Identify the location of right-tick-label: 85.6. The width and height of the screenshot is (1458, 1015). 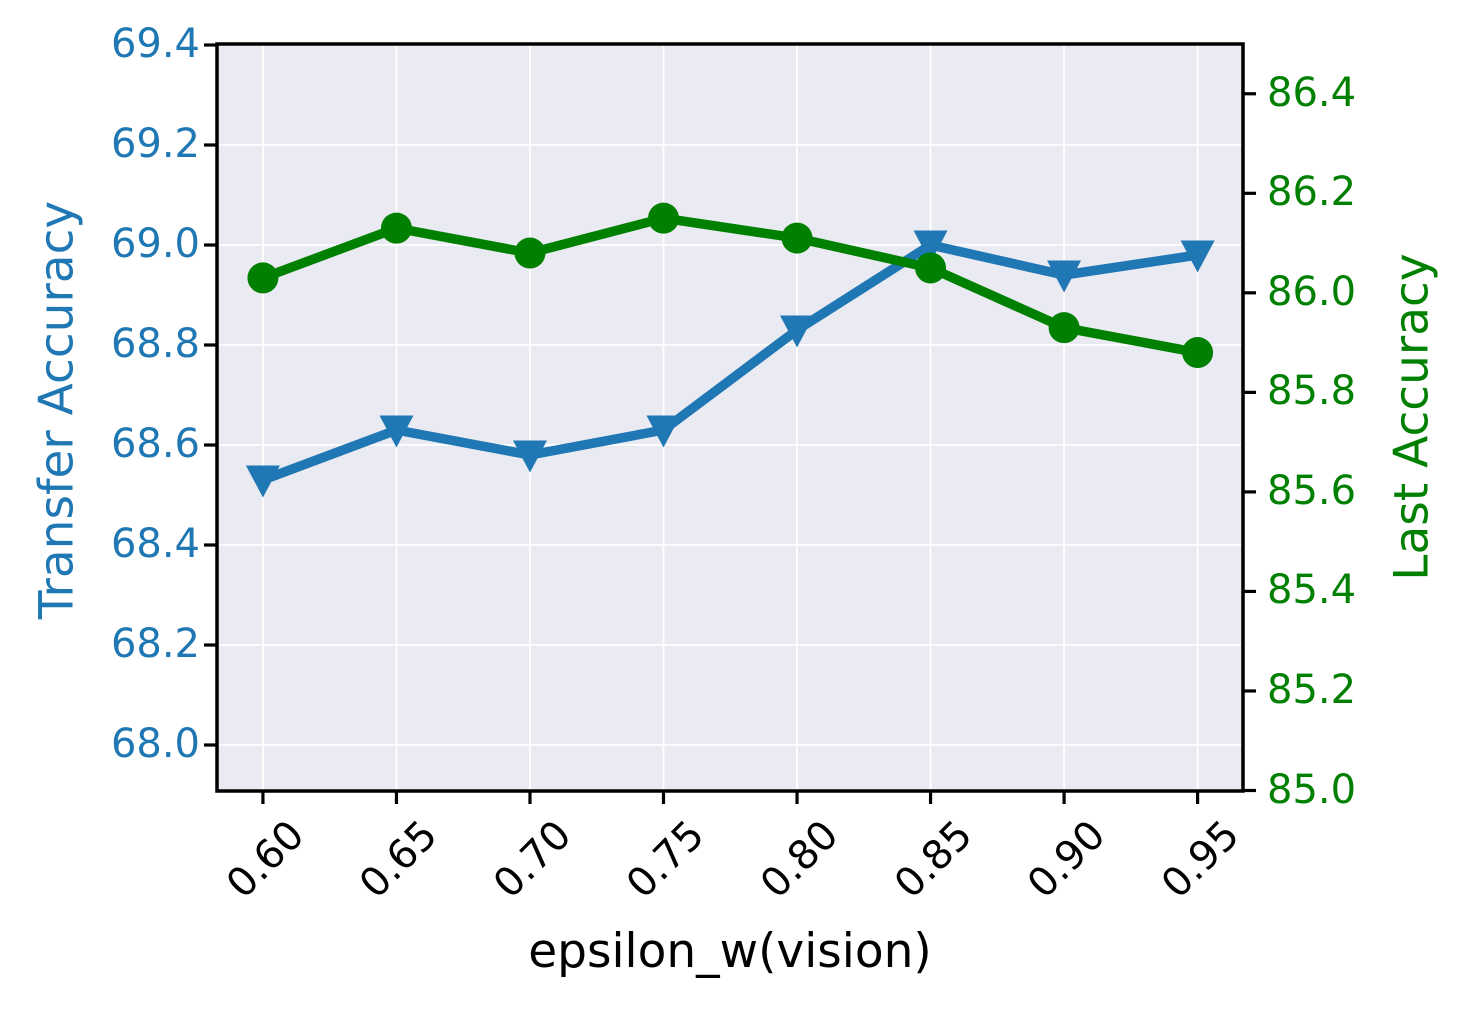
(1312, 490).